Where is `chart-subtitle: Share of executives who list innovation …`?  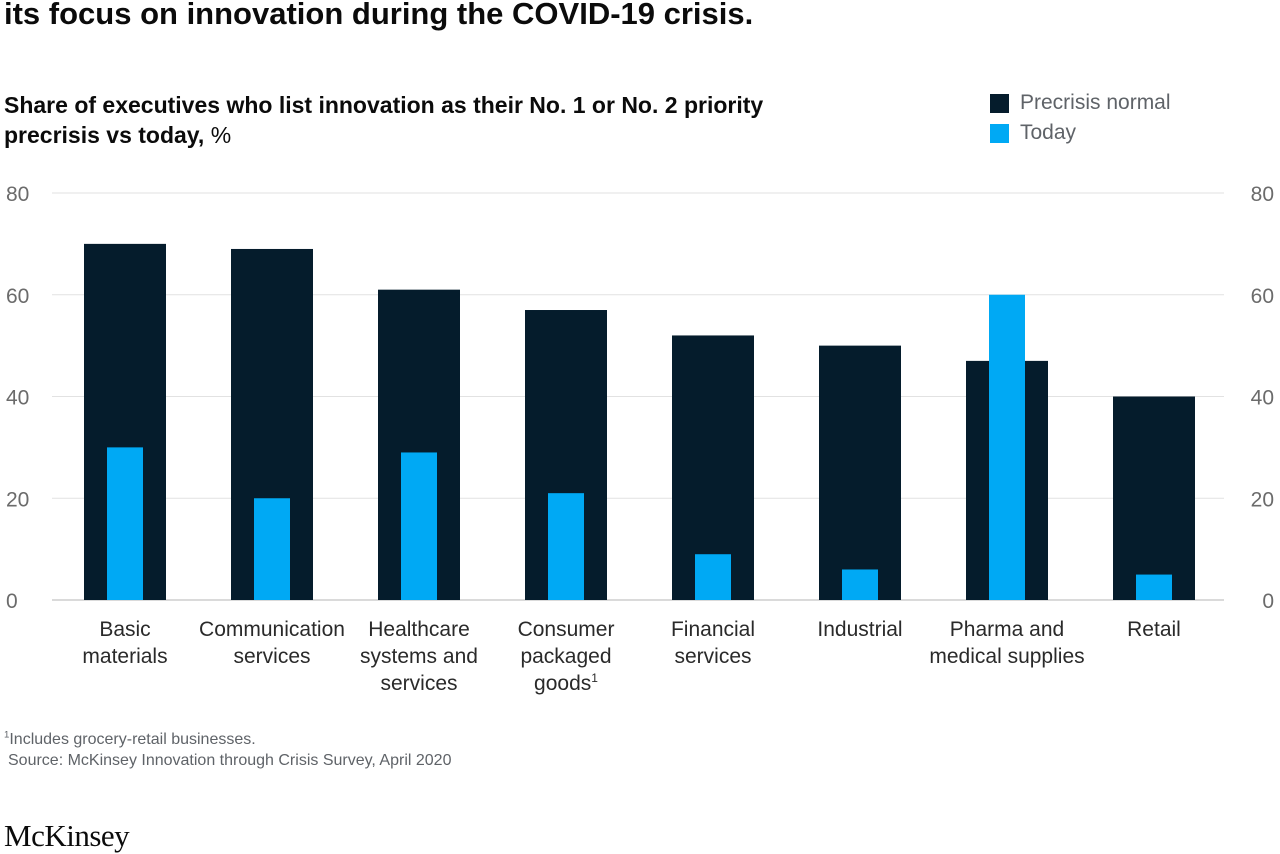 chart-subtitle: Share of executives who list innovation … is located at coordinates (383, 120).